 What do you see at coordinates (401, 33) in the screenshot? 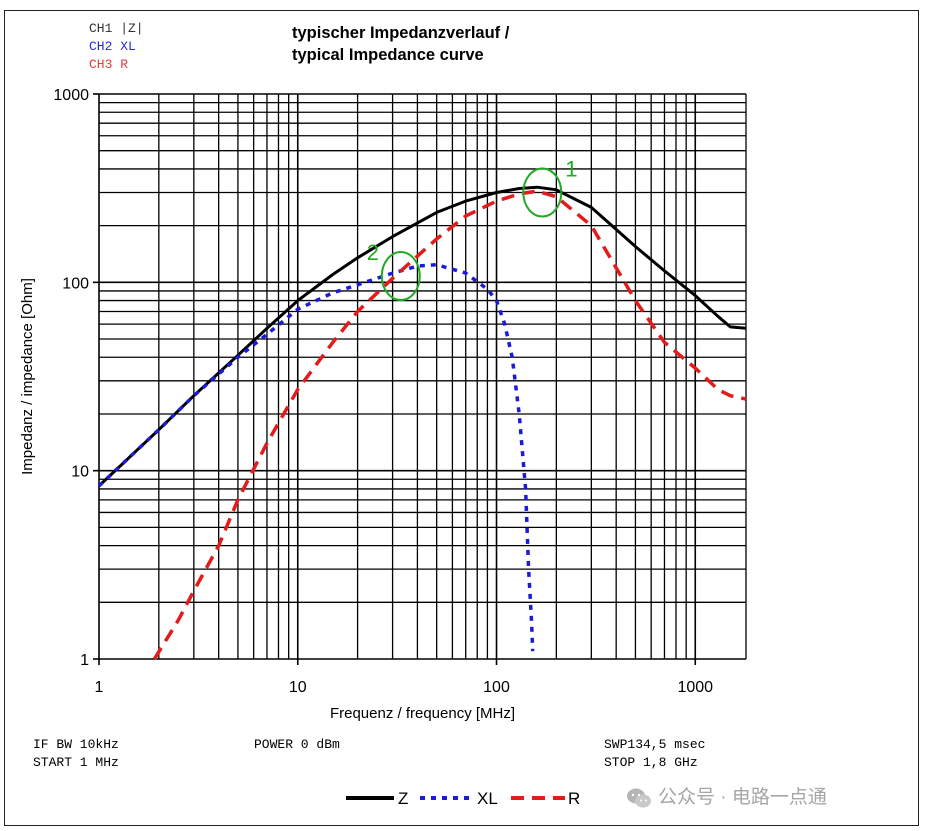
I see `chart-title-line1: typischer Impedanzverlauf /` at bounding box center [401, 33].